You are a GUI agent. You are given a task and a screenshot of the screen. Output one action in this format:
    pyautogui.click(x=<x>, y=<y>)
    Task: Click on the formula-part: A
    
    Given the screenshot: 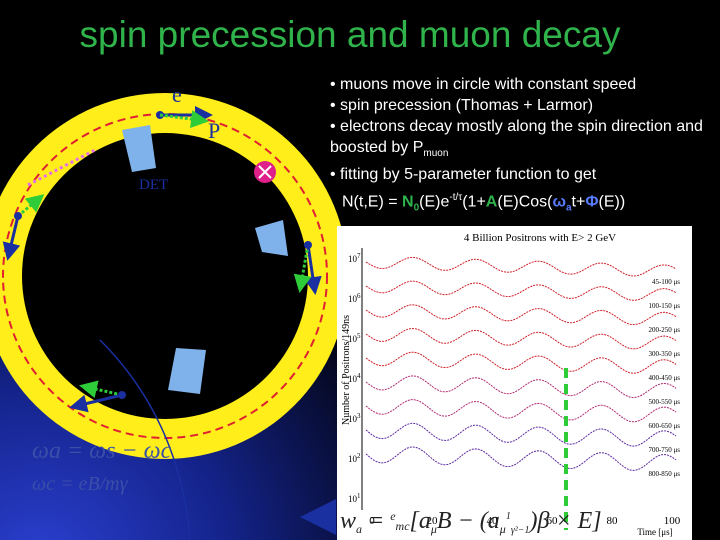 What is the action you would take?
    pyautogui.click(x=491, y=202)
    